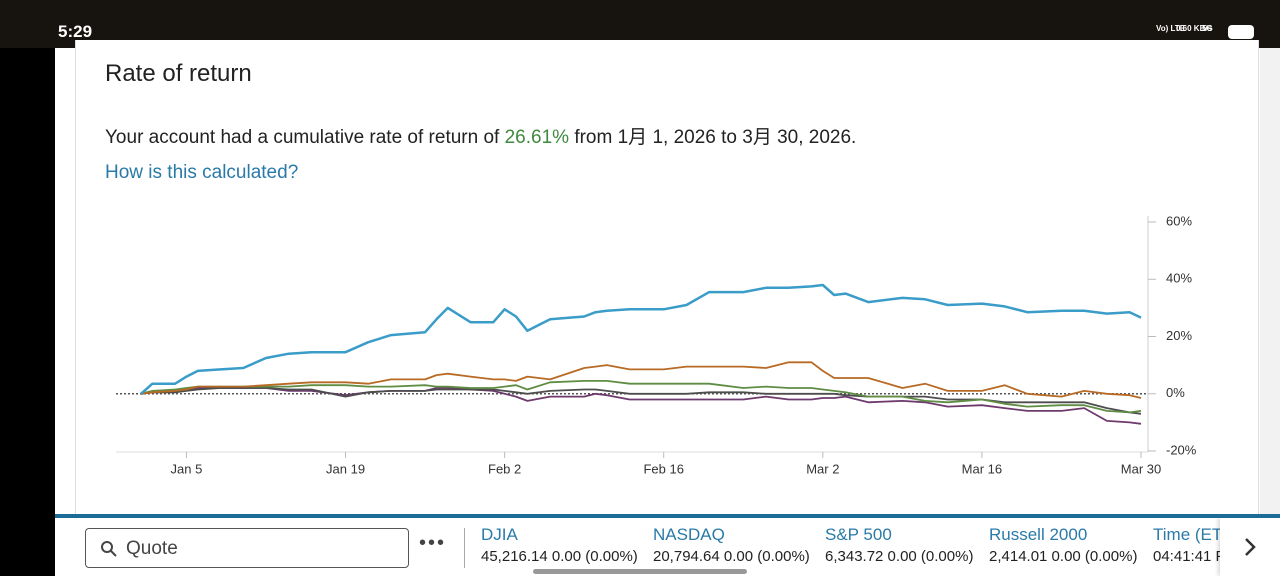 Image resolution: width=1280 pixels, height=576 pixels. I want to click on search-placeholder: Quote, so click(152, 548).